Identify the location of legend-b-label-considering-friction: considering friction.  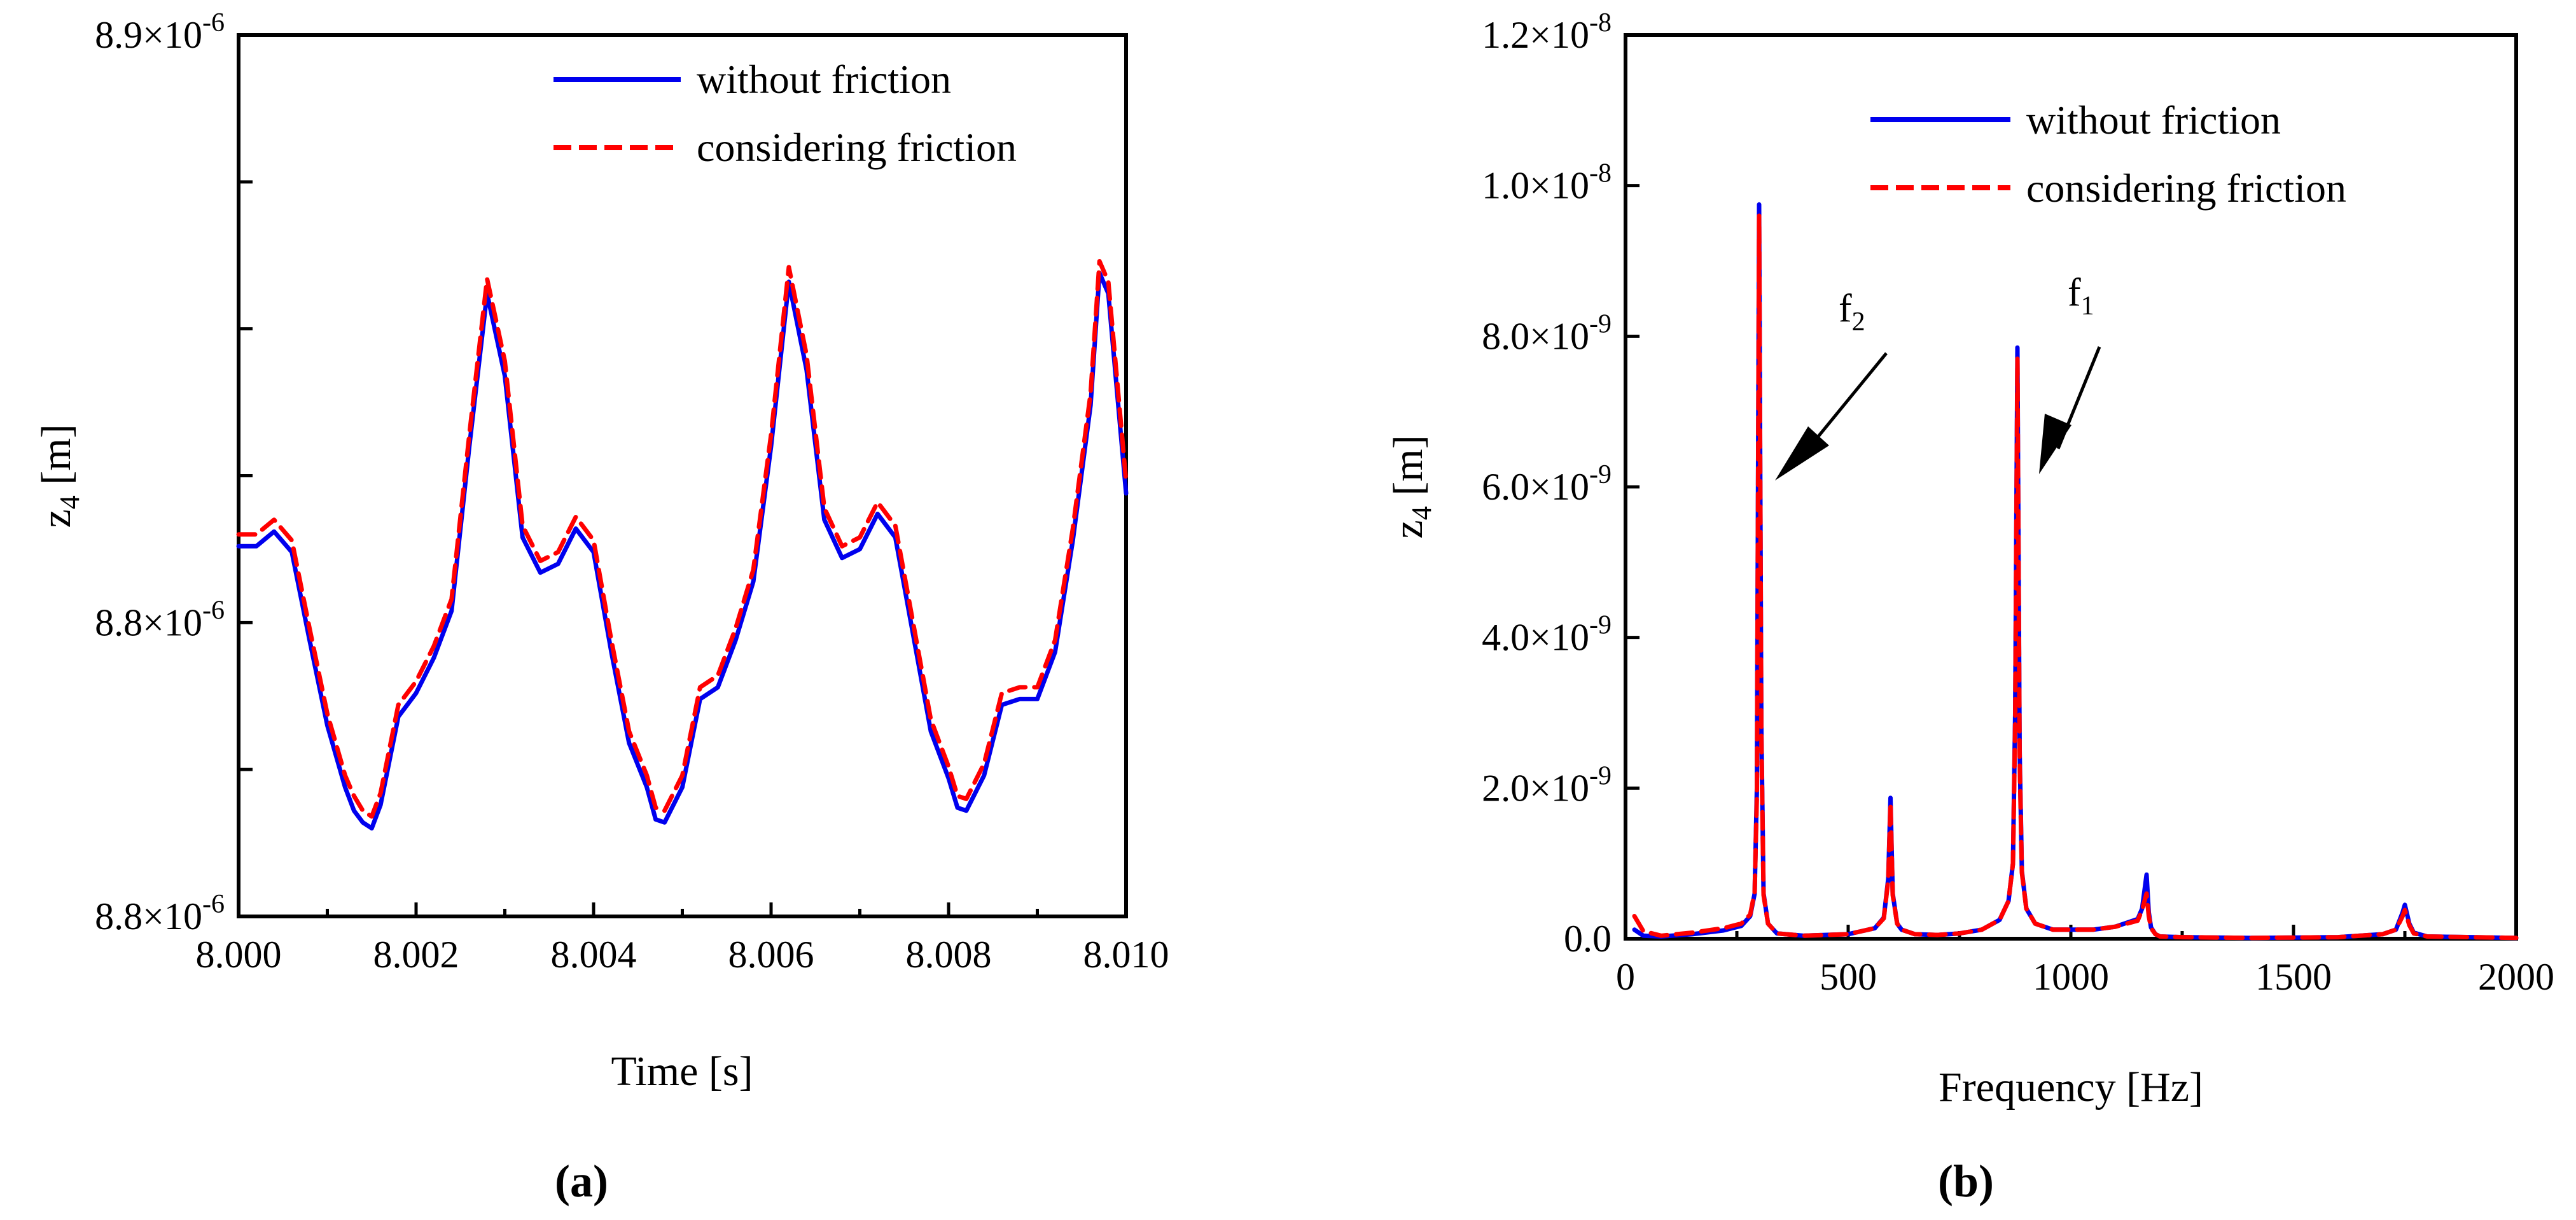
(2186, 188).